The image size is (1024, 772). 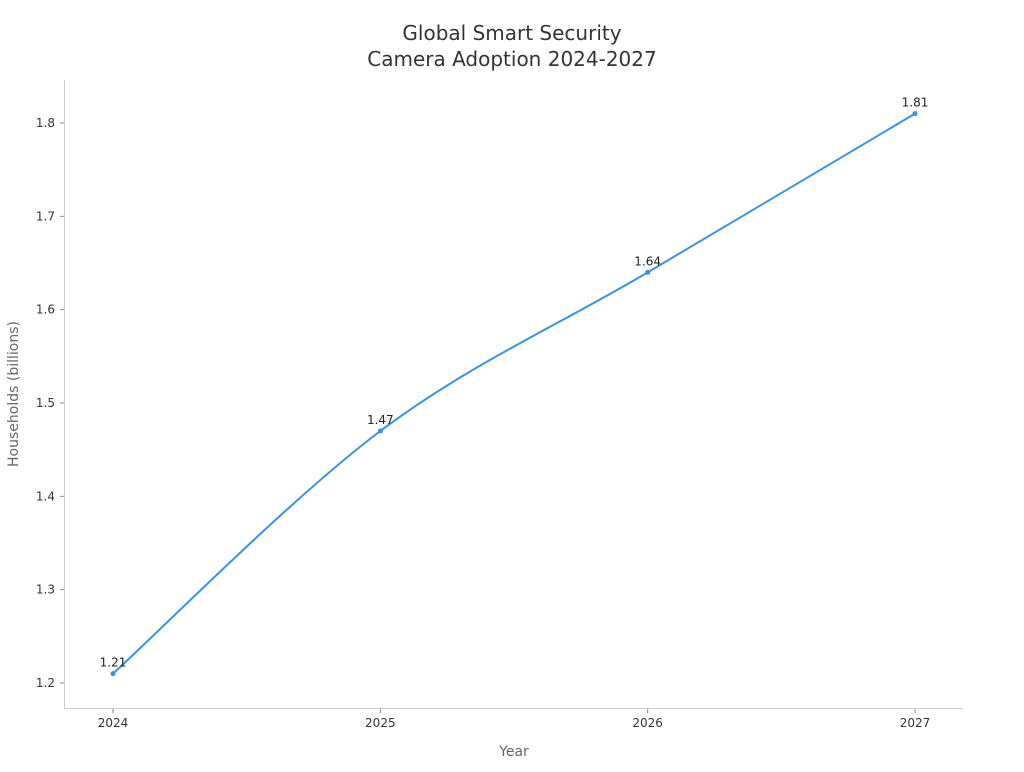 What do you see at coordinates (513, 752) in the screenshot?
I see `x-axis-label: Year` at bounding box center [513, 752].